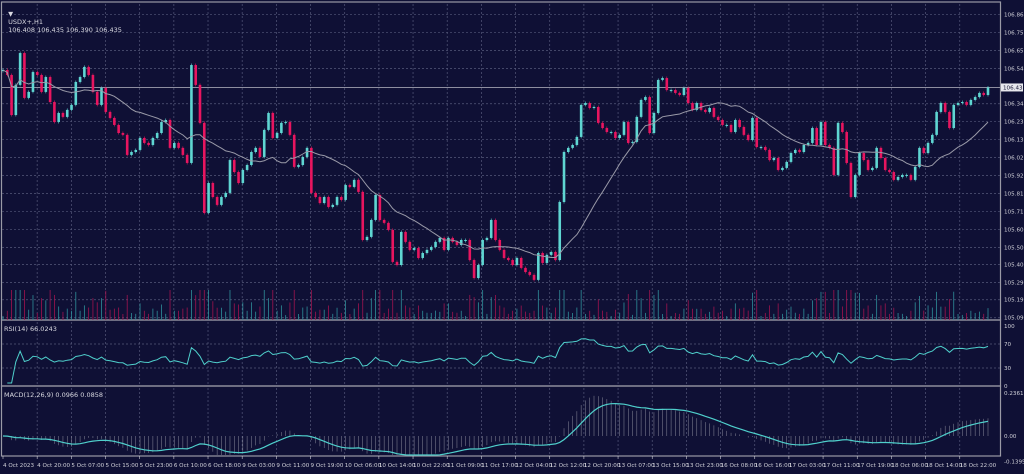 The width and height of the screenshot is (1024, 474). I want to click on time-label: 9 Oct 19:00, so click(327, 466).